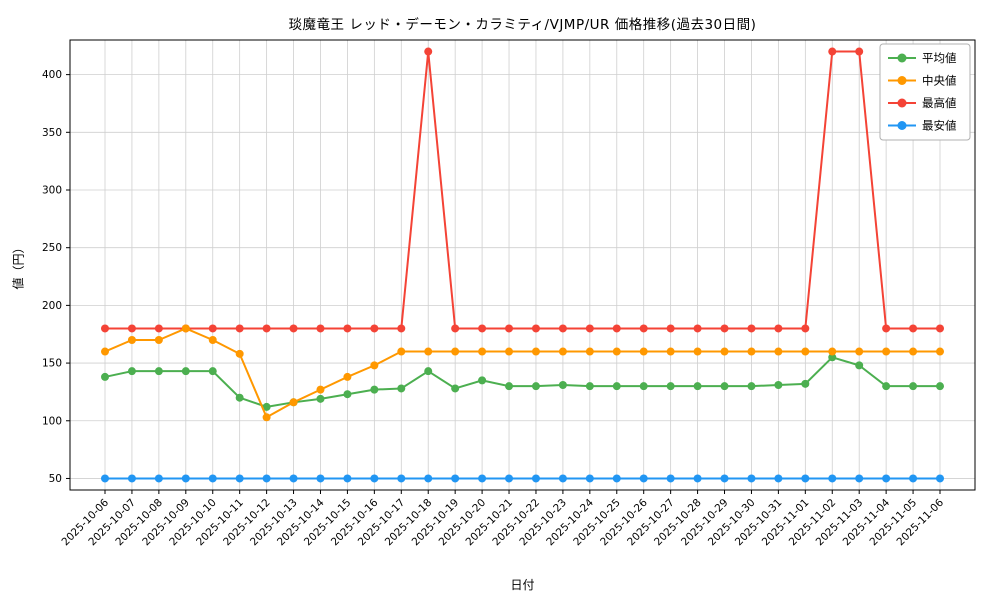 The image size is (1000, 600). What do you see at coordinates (939, 103) in the screenshot?
I see `legend-item-label: 最高値` at bounding box center [939, 103].